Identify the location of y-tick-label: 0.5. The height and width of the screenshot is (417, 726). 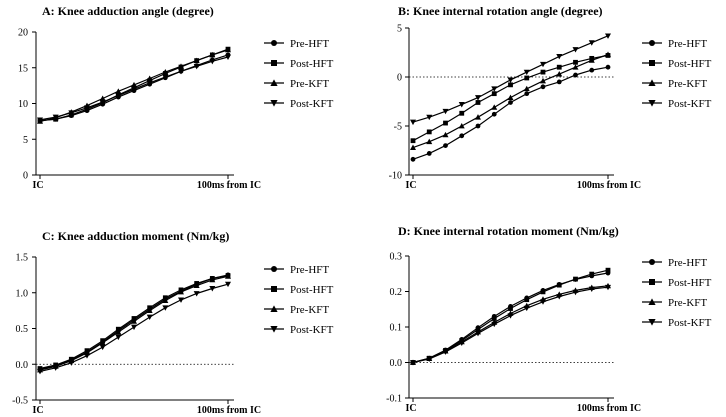
(22, 329).